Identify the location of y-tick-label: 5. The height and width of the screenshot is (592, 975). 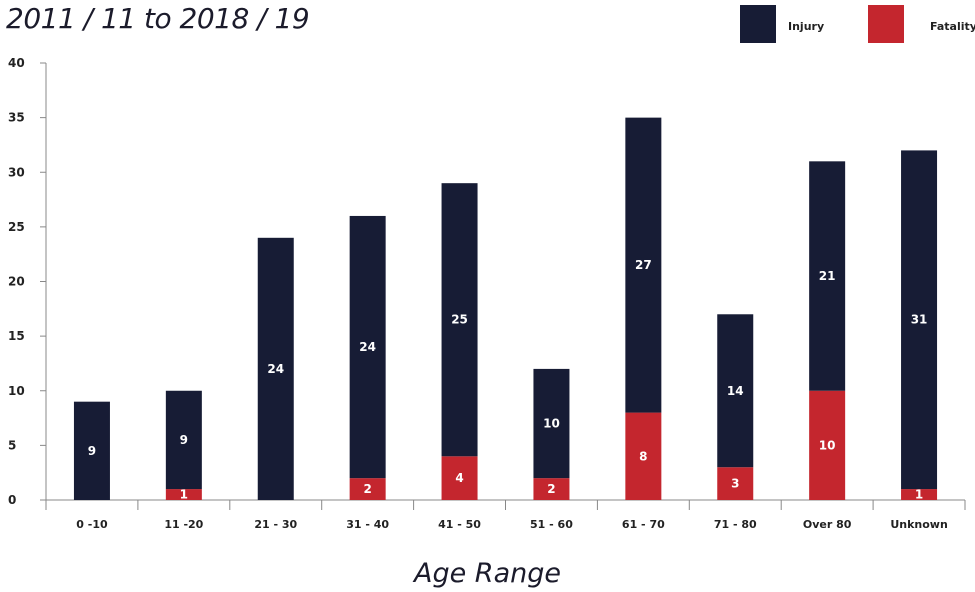
(12, 445).